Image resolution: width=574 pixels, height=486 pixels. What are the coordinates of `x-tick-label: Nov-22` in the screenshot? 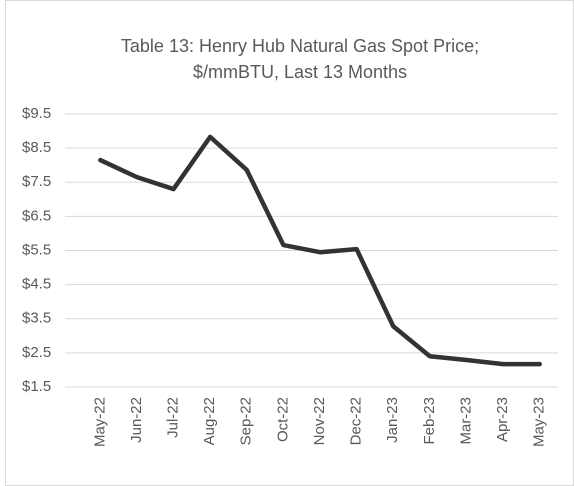 It's located at (319, 421).